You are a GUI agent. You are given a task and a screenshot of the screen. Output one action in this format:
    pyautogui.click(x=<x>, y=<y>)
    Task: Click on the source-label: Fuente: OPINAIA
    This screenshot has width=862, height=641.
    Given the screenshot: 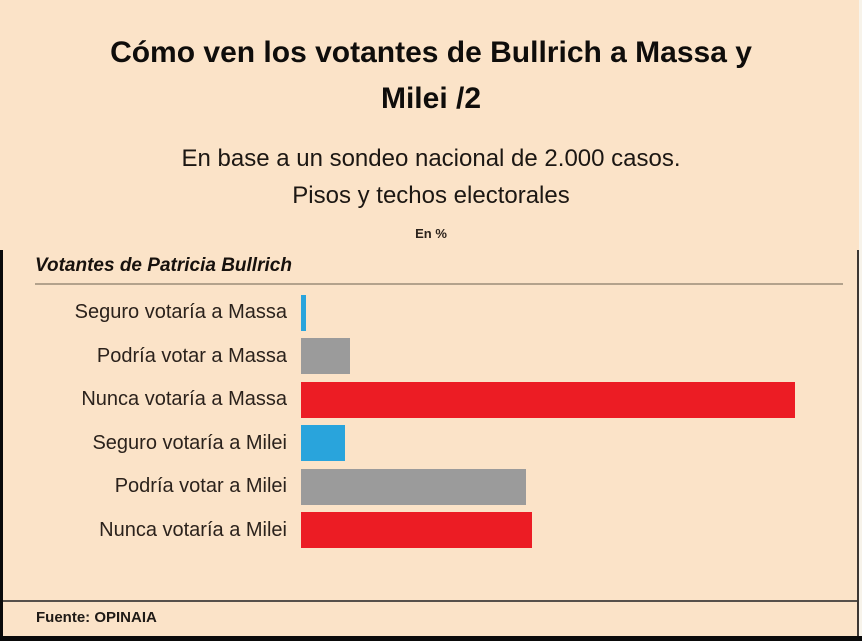 What is the action you would take?
    pyautogui.click(x=96, y=617)
    